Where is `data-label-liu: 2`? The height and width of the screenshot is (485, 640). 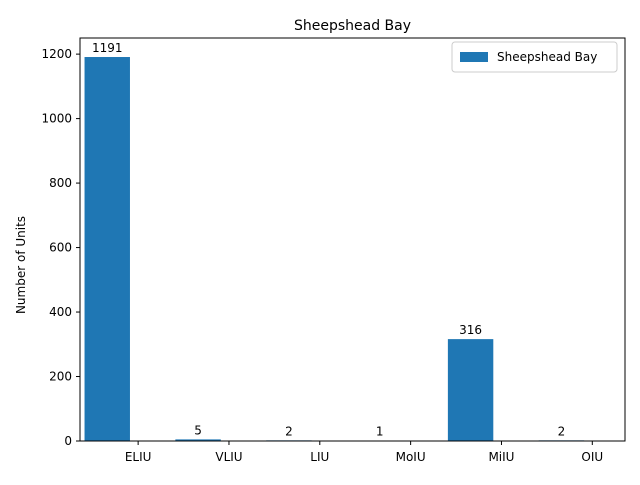 data-label-liu: 2 is located at coordinates (289, 431).